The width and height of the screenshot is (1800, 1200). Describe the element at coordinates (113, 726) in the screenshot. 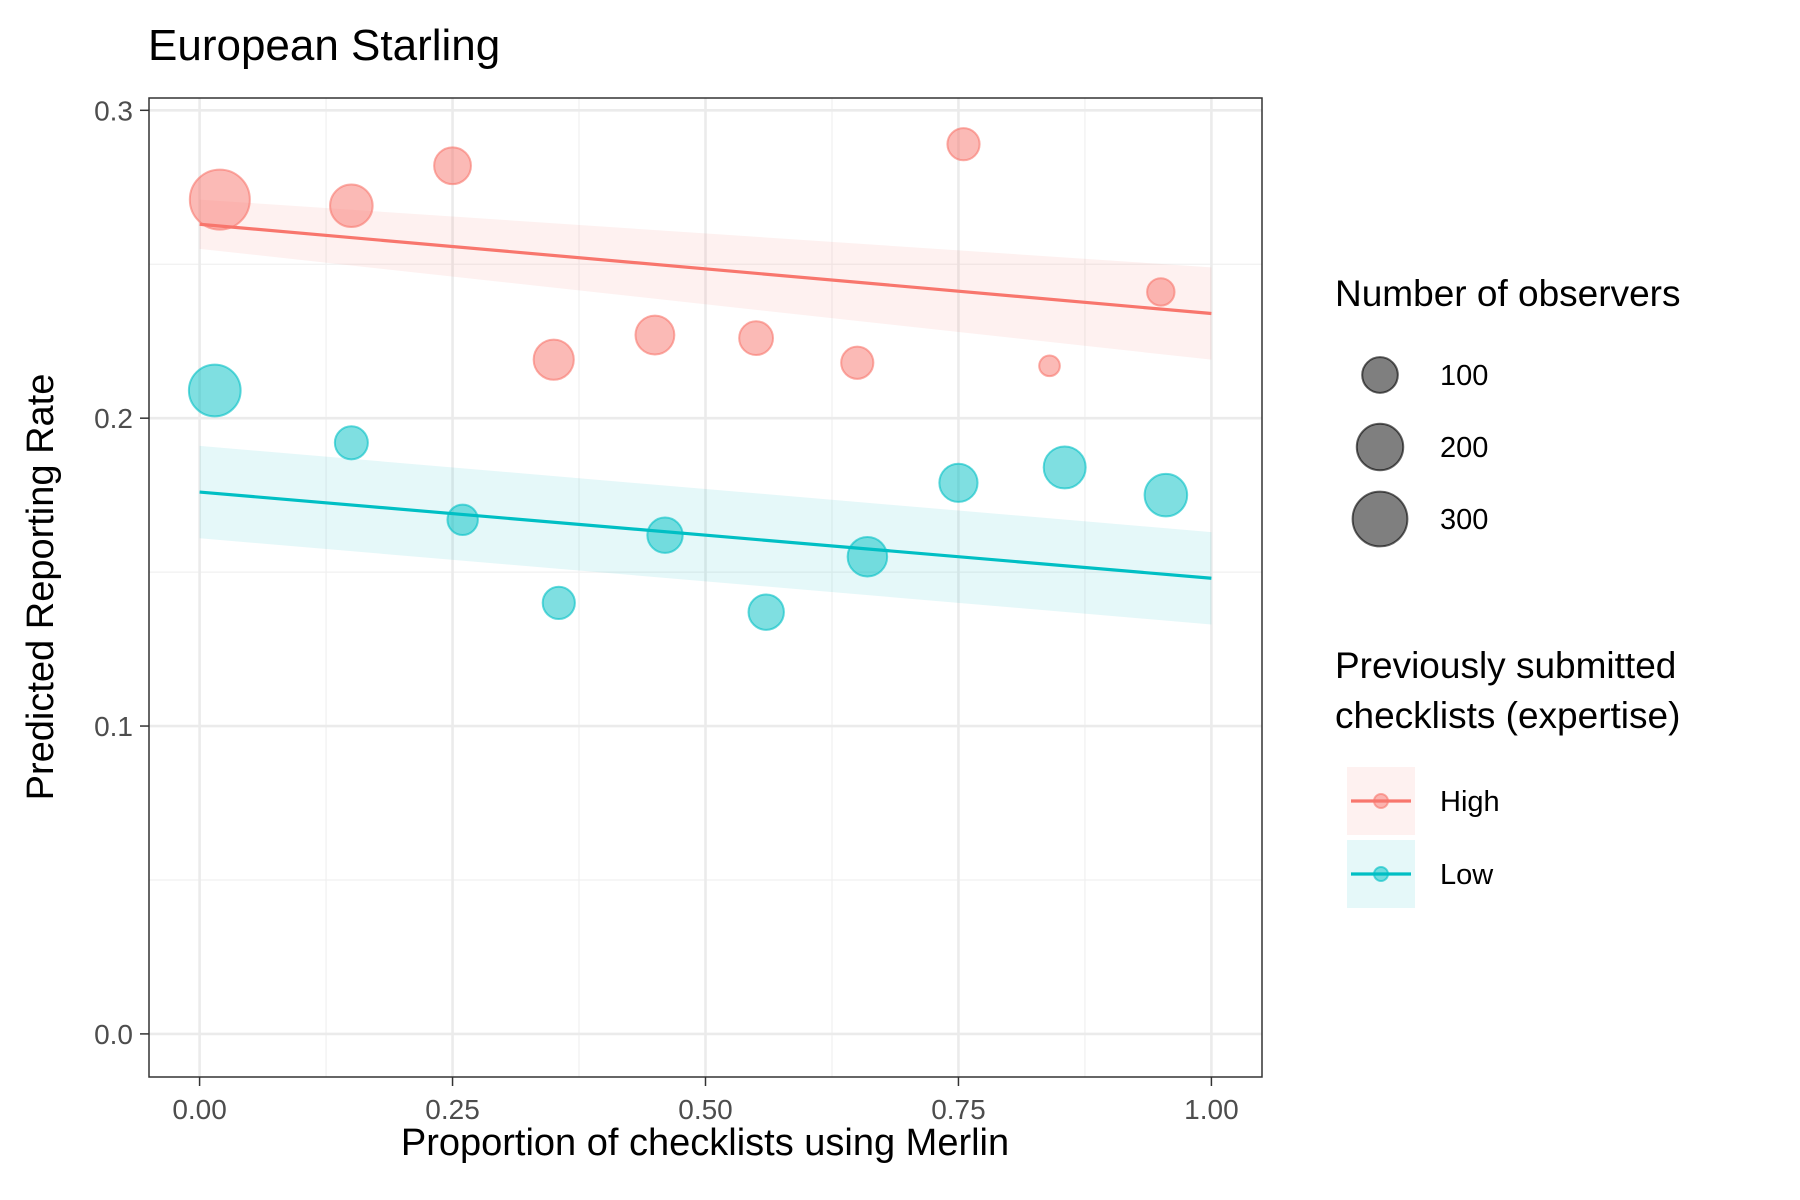

I see `y-tick-label: 0.1` at that location.